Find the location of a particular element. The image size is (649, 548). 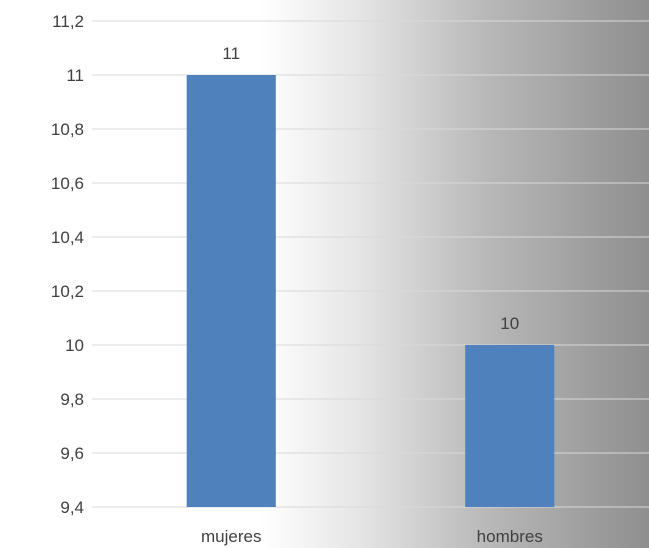

bar-hombres is located at coordinates (510, 426).